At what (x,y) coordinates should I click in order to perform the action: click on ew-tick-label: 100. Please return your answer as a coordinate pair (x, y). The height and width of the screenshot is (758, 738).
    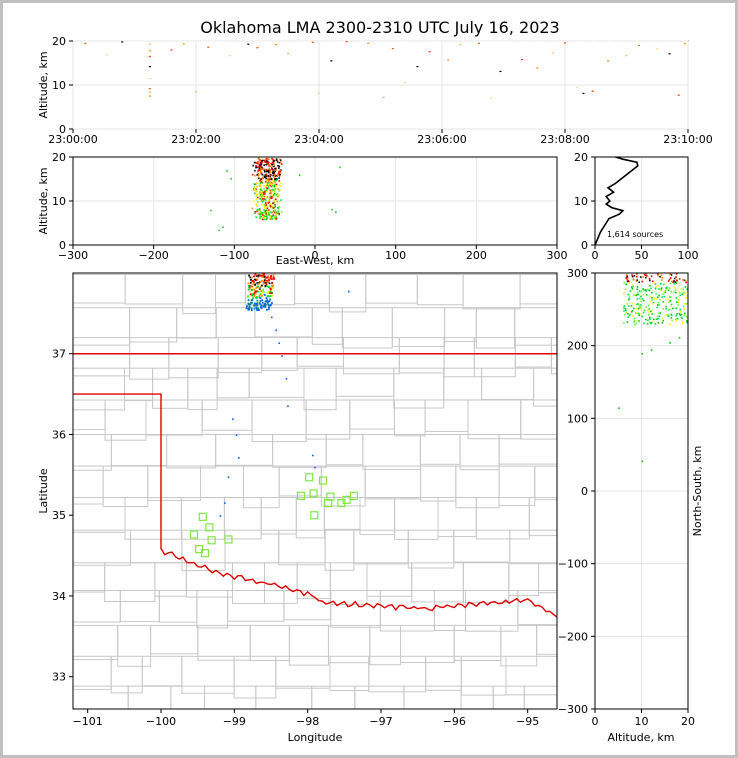
    Looking at the image, I should click on (395, 255).